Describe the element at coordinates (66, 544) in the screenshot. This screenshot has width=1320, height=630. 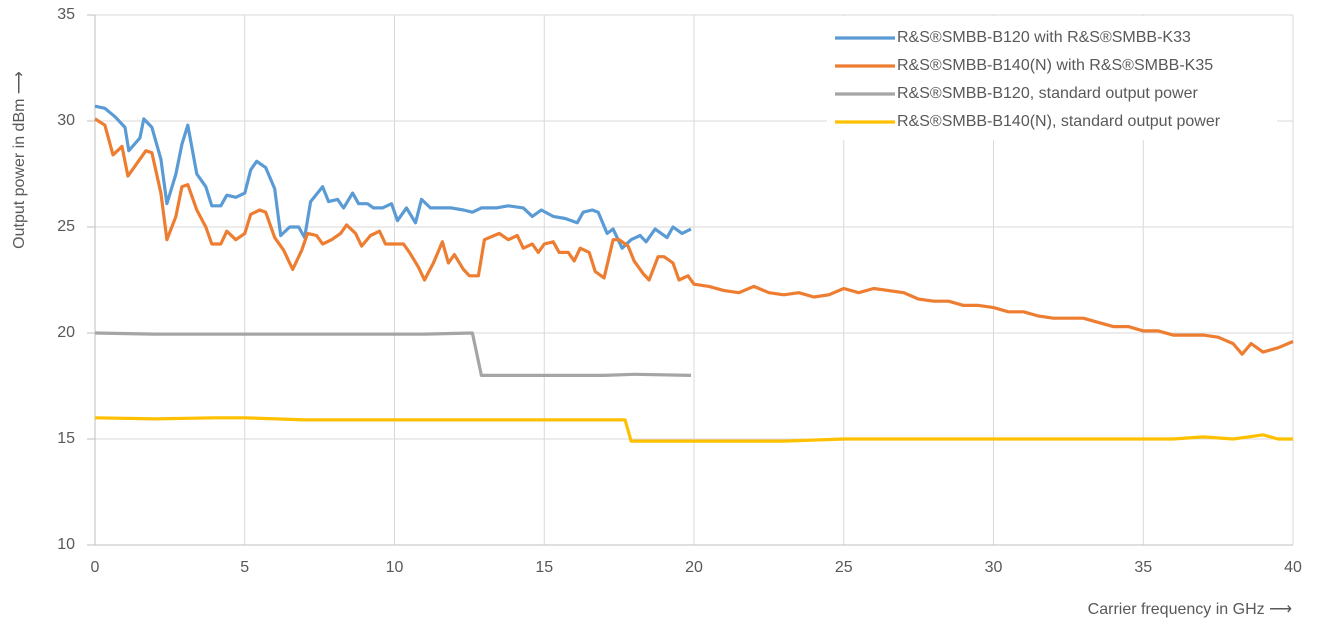
I see `y-tick-label: 10` at that location.